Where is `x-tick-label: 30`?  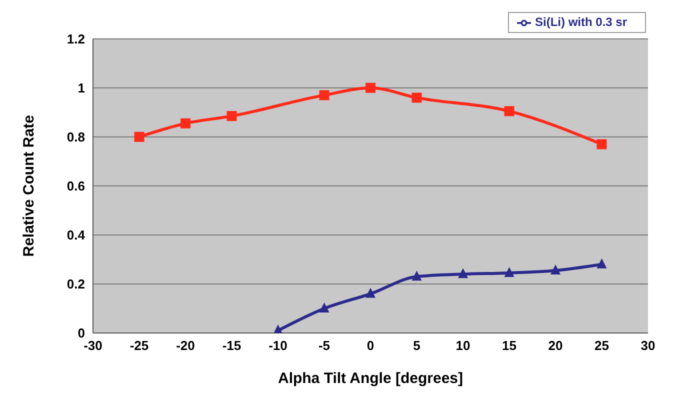
x-tick-label: 30 is located at coordinates (648, 346).